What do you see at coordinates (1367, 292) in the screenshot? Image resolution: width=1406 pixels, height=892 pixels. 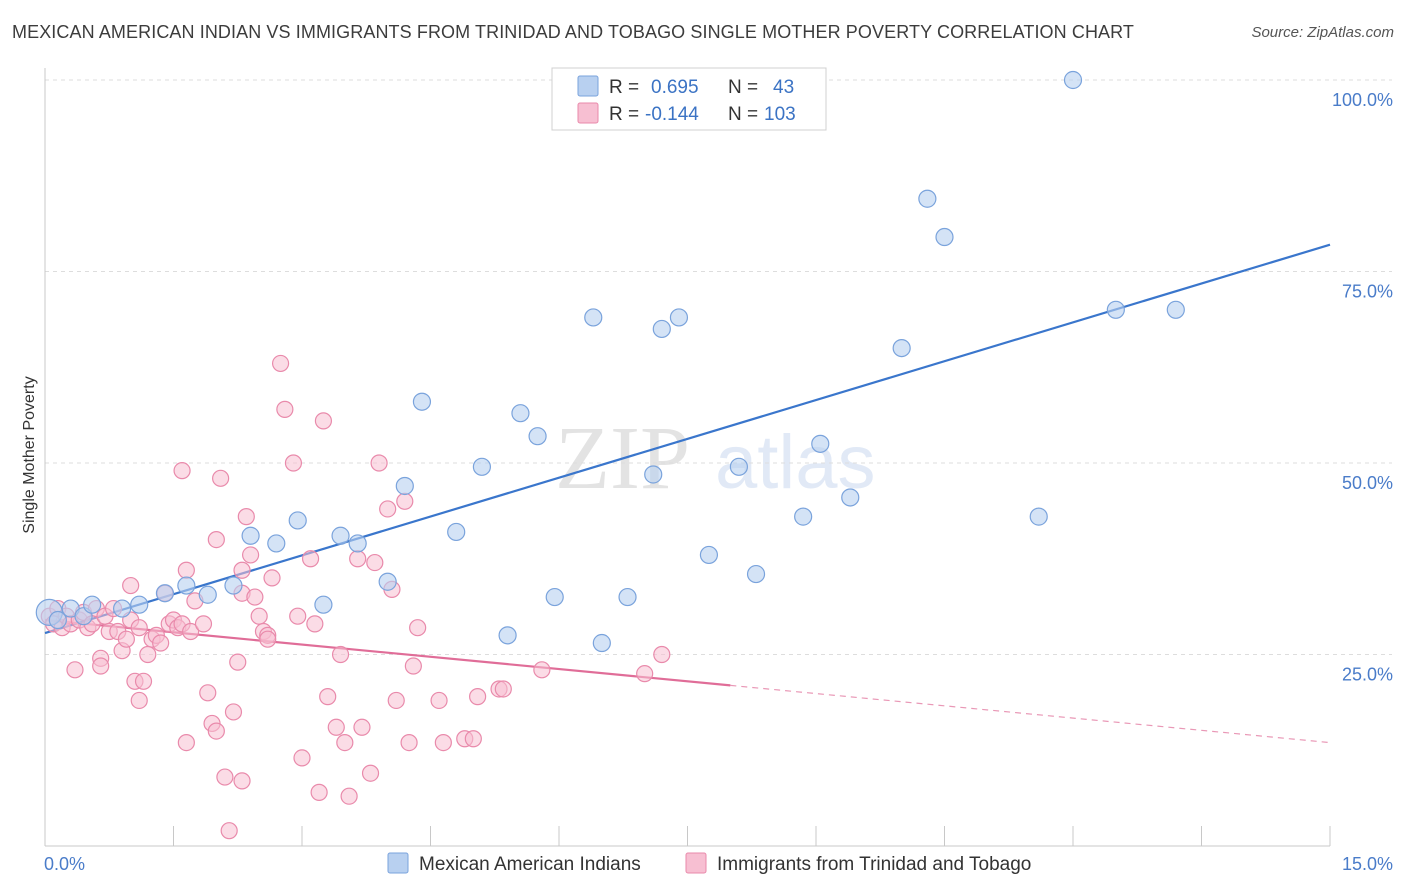 I see `y-tick-label: 75.0%` at bounding box center [1367, 292].